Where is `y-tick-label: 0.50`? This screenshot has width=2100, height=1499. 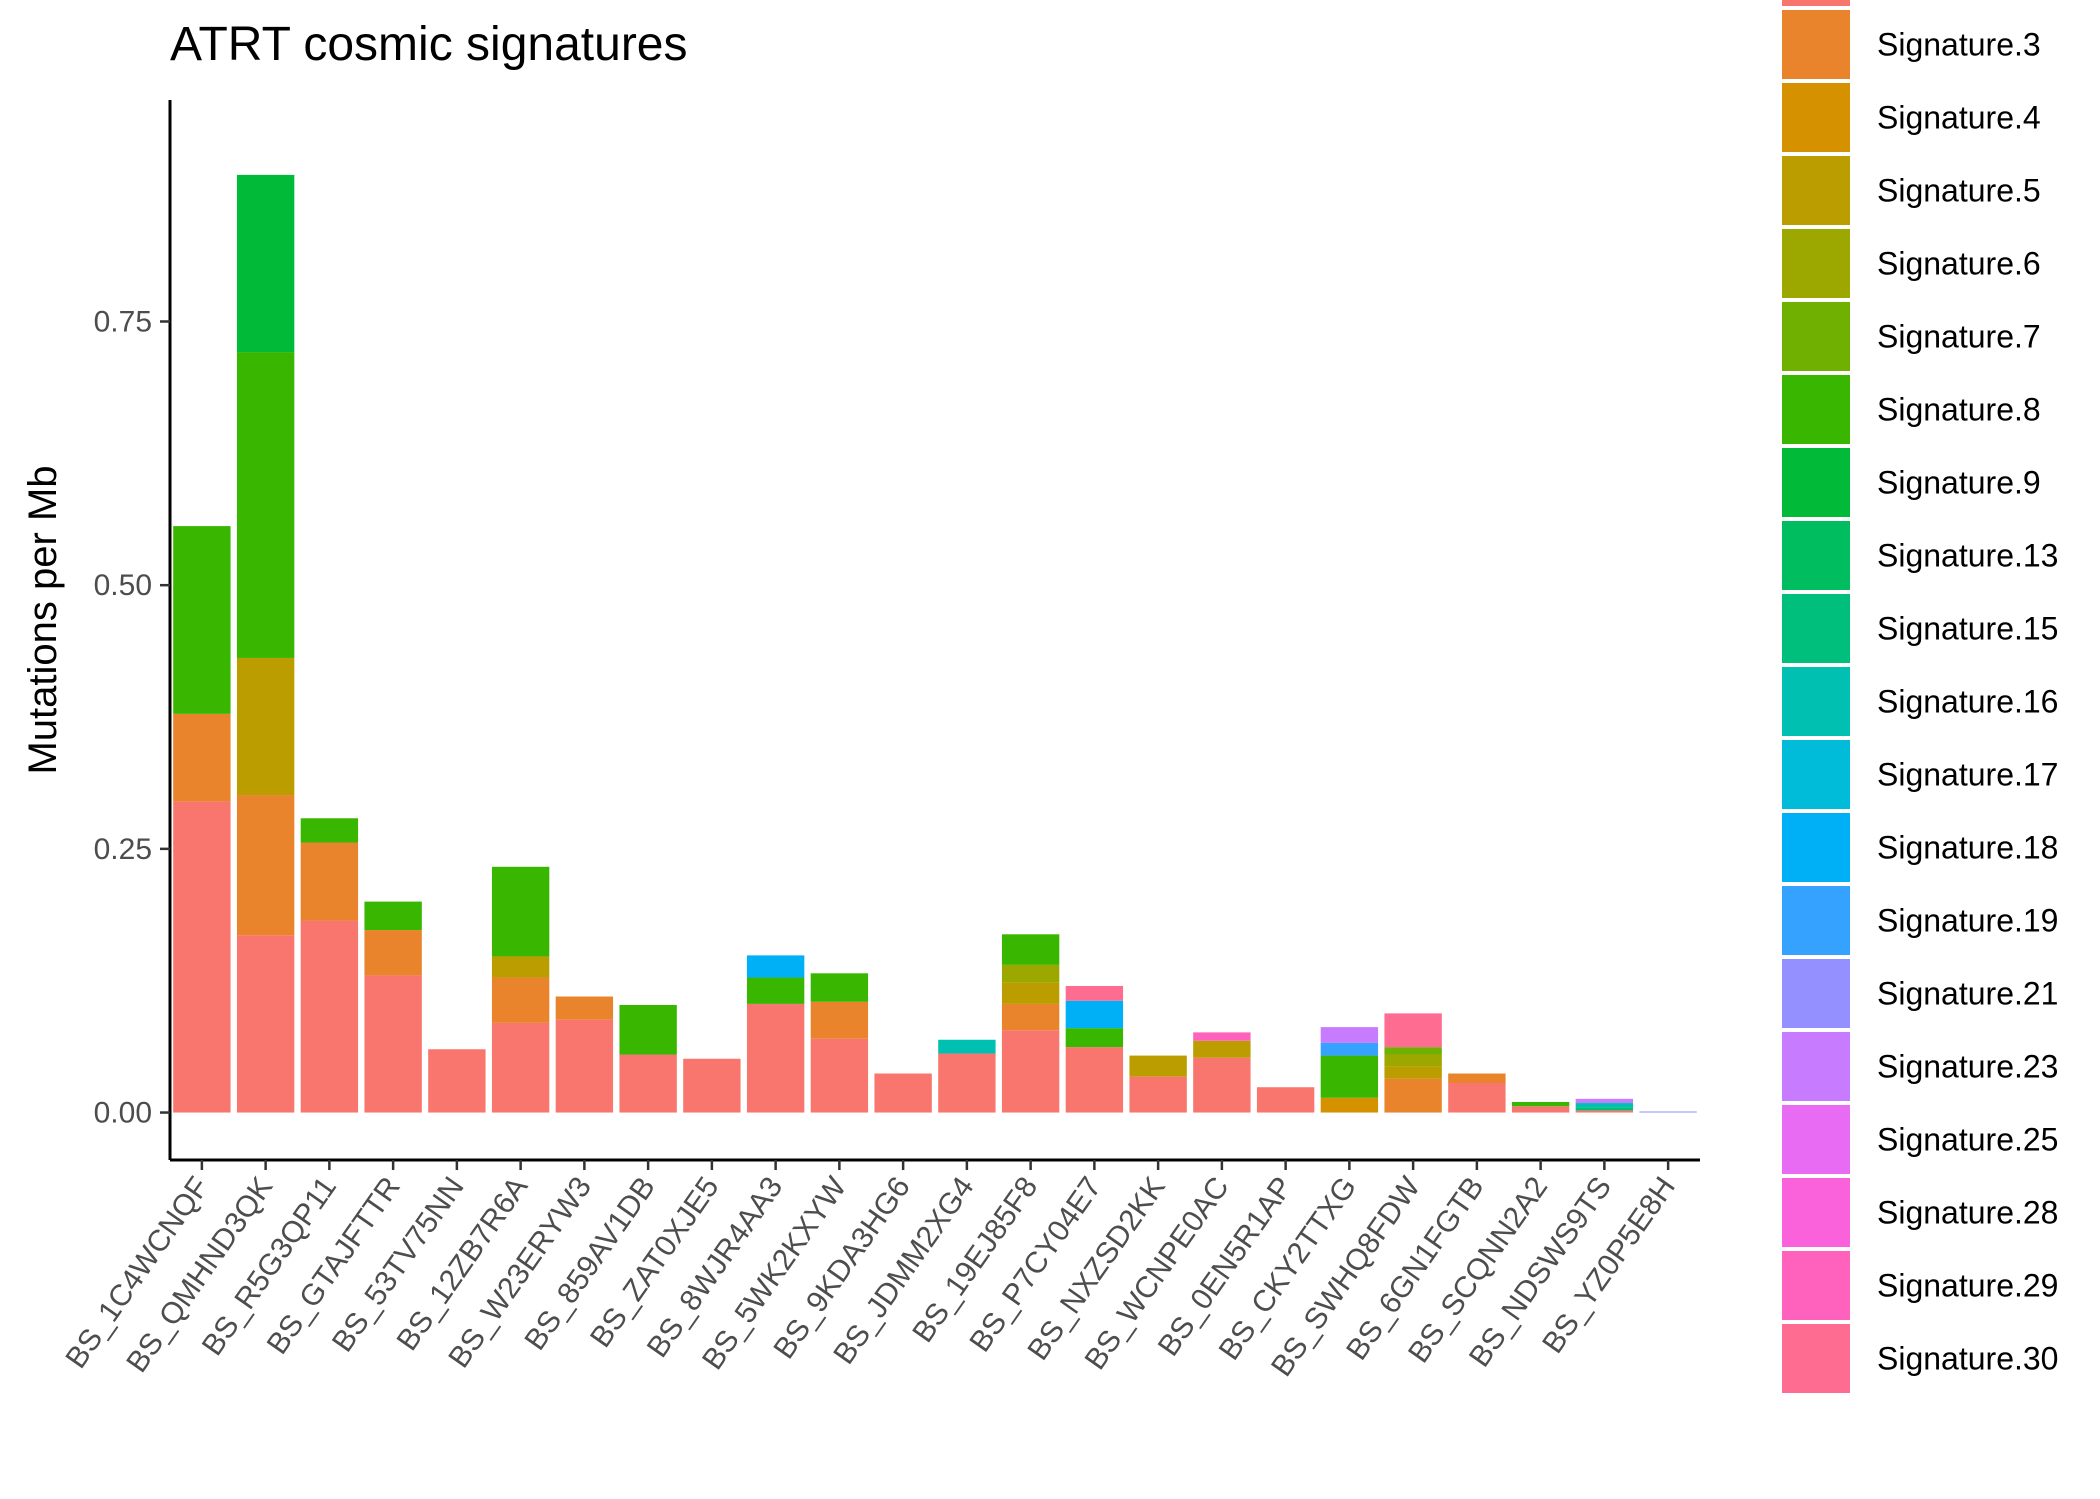 y-tick-label: 0.50 is located at coordinates (123, 585).